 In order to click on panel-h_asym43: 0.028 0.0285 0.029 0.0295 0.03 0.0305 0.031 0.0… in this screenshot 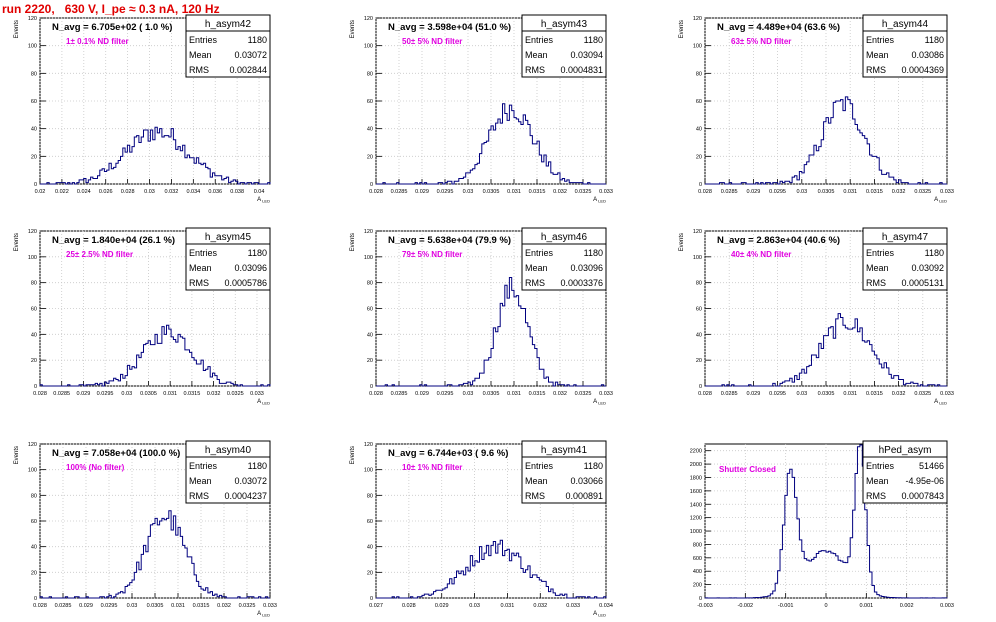, I will do `click(481, 109)`.